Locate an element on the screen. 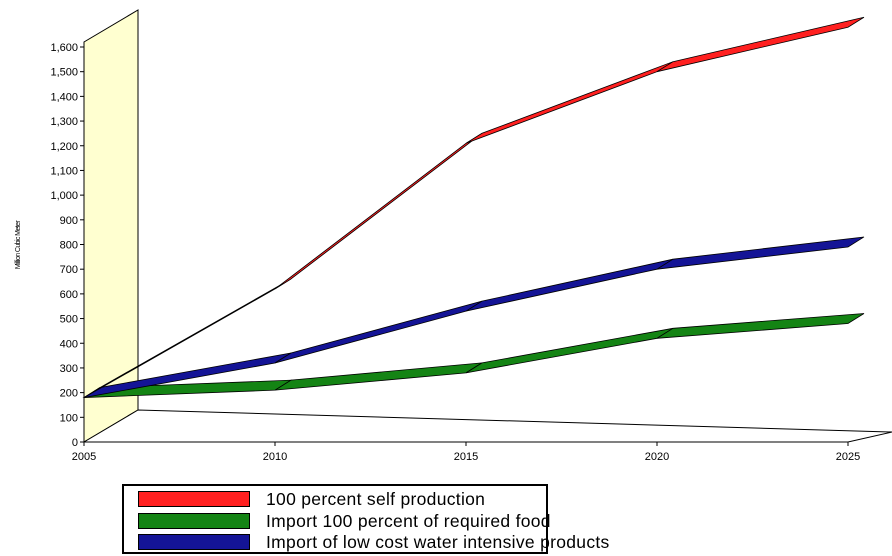 Image resolution: width=892 pixels, height=556 pixels. legend-item-import-food: Import 100 percent of required food is located at coordinates (344, 521).